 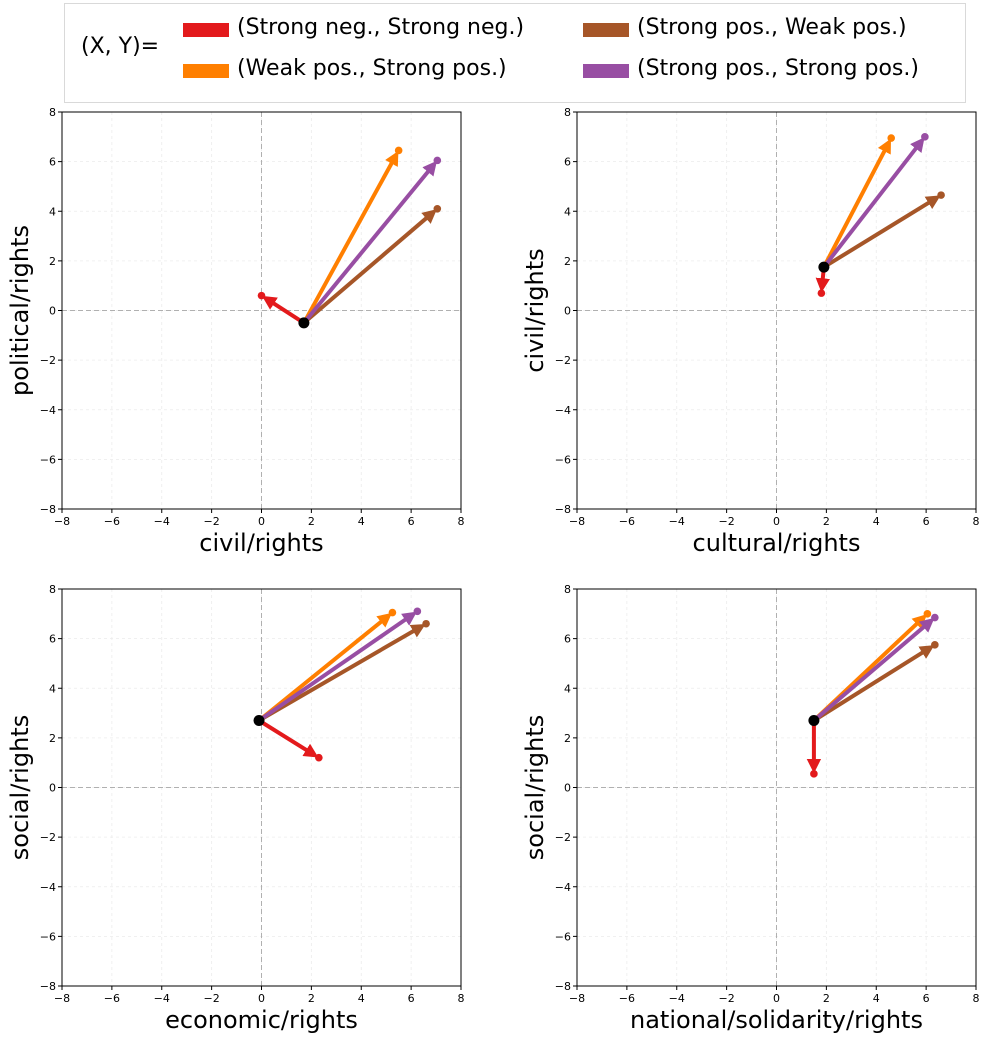 What do you see at coordinates (776, 1020) in the screenshot?
I see `x-axis-label: national/solidarity/rights` at bounding box center [776, 1020].